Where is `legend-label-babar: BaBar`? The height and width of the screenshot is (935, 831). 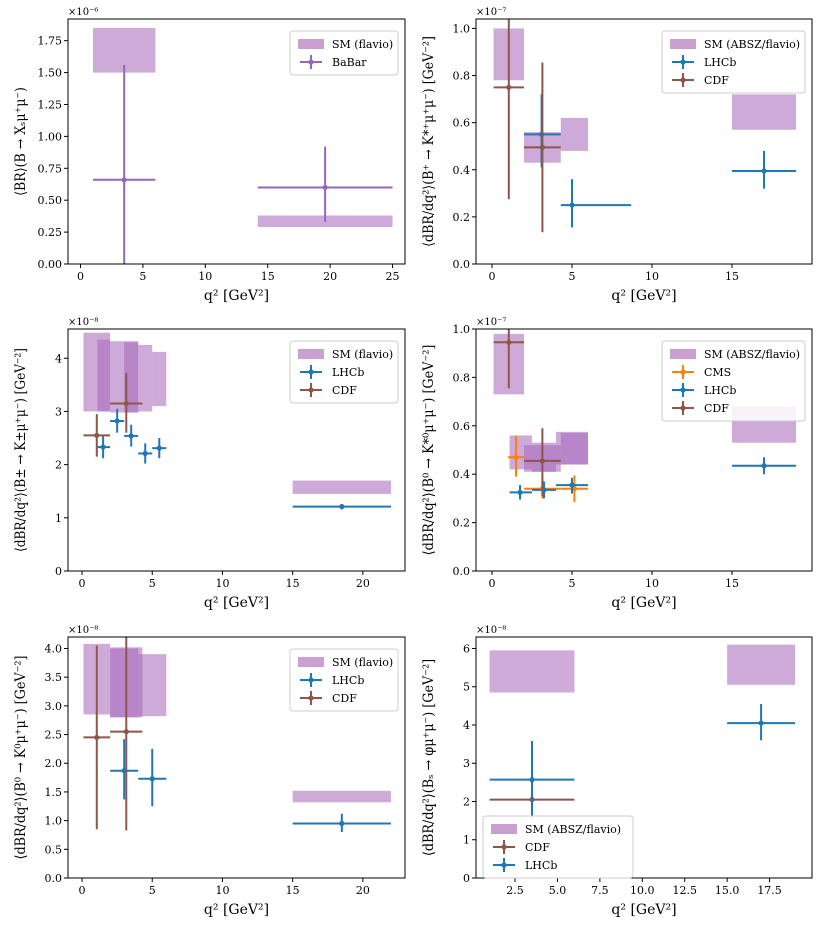 legend-label-babar: BaBar is located at coordinates (349, 62).